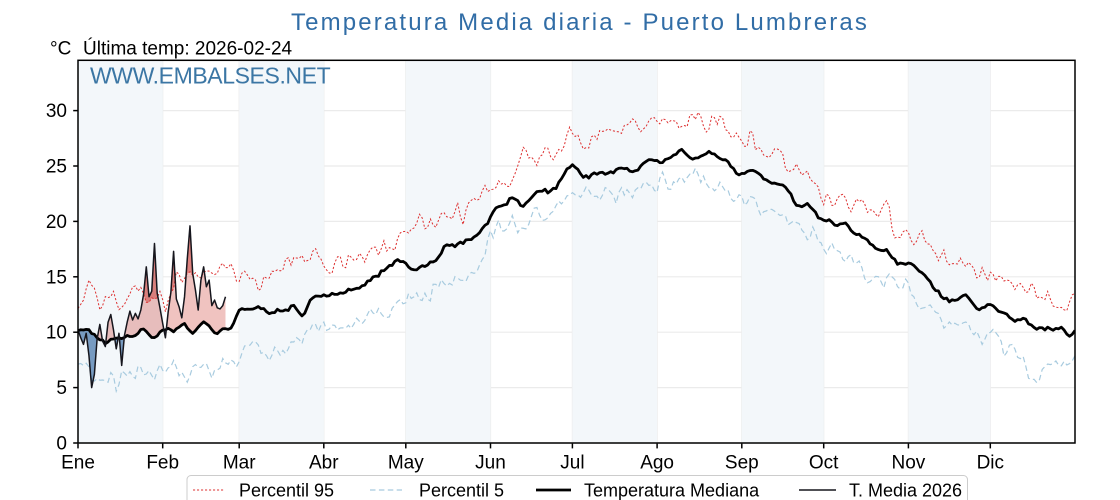 Image resolution: width=1120 pixels, height=500 pixels. What do you see at coordinates (909, 463) in the screenshot?
I see `svg-text: Nov` at bounding box center [909, 463].